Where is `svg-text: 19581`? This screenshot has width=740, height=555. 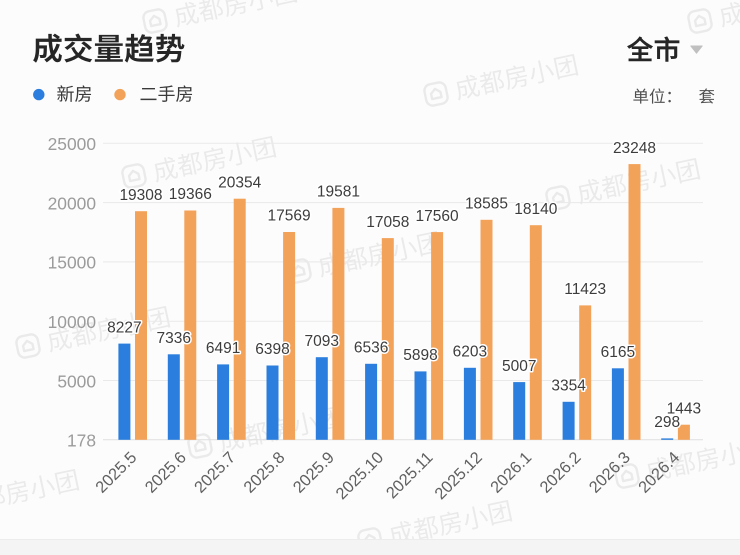 svg-text: 19581 is located at coordinates (338, 192).